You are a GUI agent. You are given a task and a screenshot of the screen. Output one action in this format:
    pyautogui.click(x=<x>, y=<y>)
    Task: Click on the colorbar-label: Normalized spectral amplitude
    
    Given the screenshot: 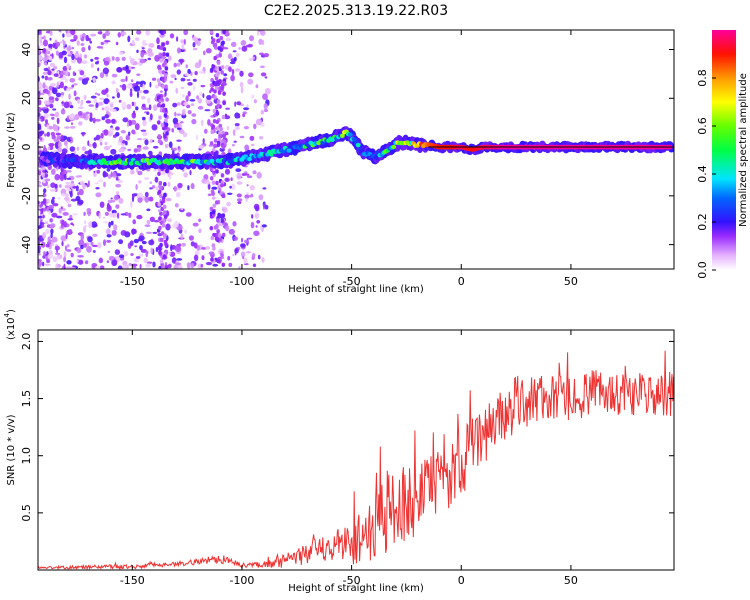 What is the action you would take?
    pyautogui.click(x=743, y=150)
    